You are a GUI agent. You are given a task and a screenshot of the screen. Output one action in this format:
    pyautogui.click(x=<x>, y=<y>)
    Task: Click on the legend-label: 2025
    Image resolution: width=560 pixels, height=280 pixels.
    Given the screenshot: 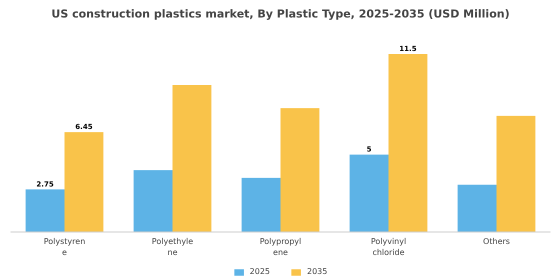 What is the action you would take?
    pyautogui.click(x=260, y=271)
    